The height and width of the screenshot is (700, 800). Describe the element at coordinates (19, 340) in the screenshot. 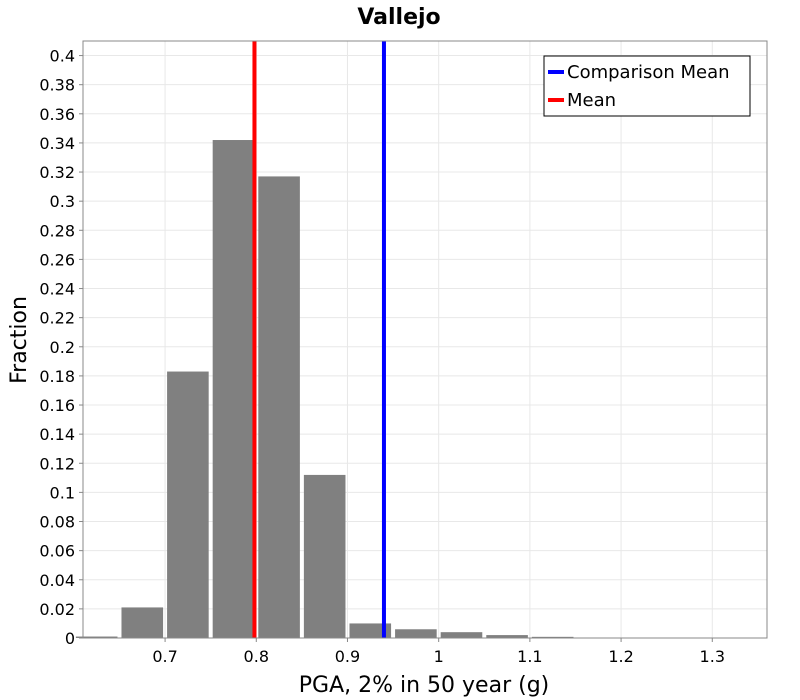

I see `y-axis-label: Fraction` at that location.